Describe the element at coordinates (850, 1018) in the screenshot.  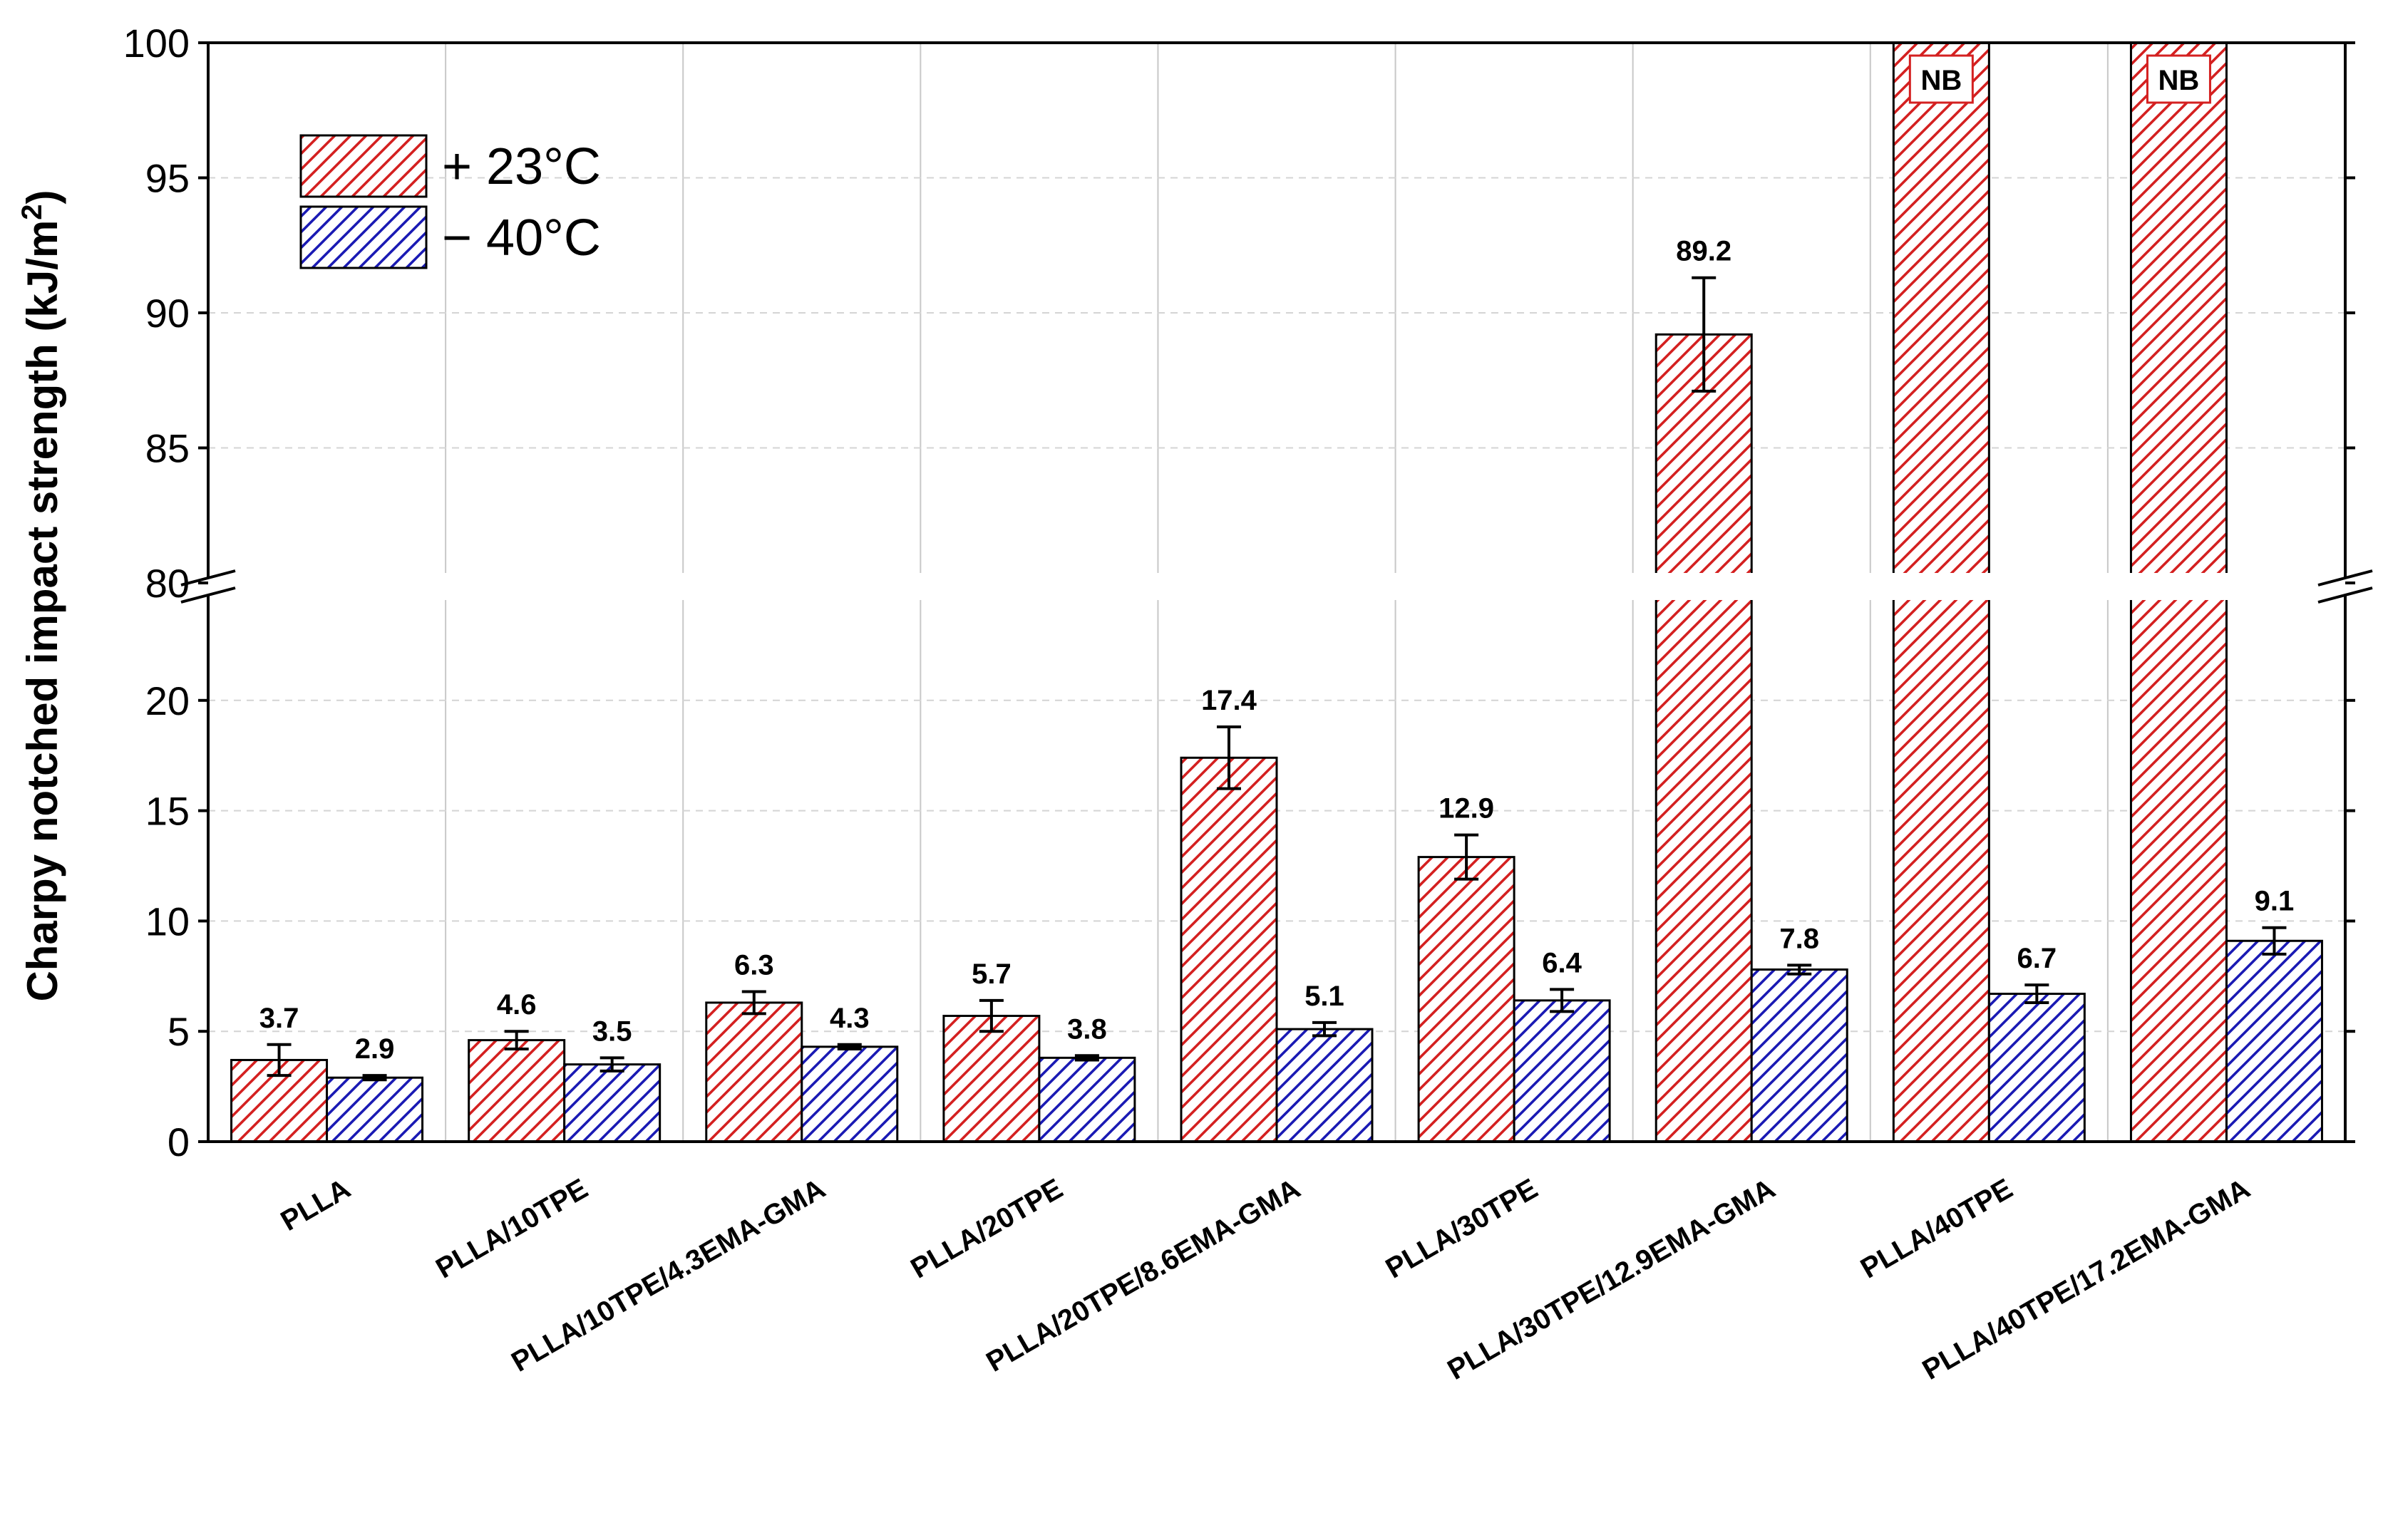
I see `value-label: 4.3` at that location.